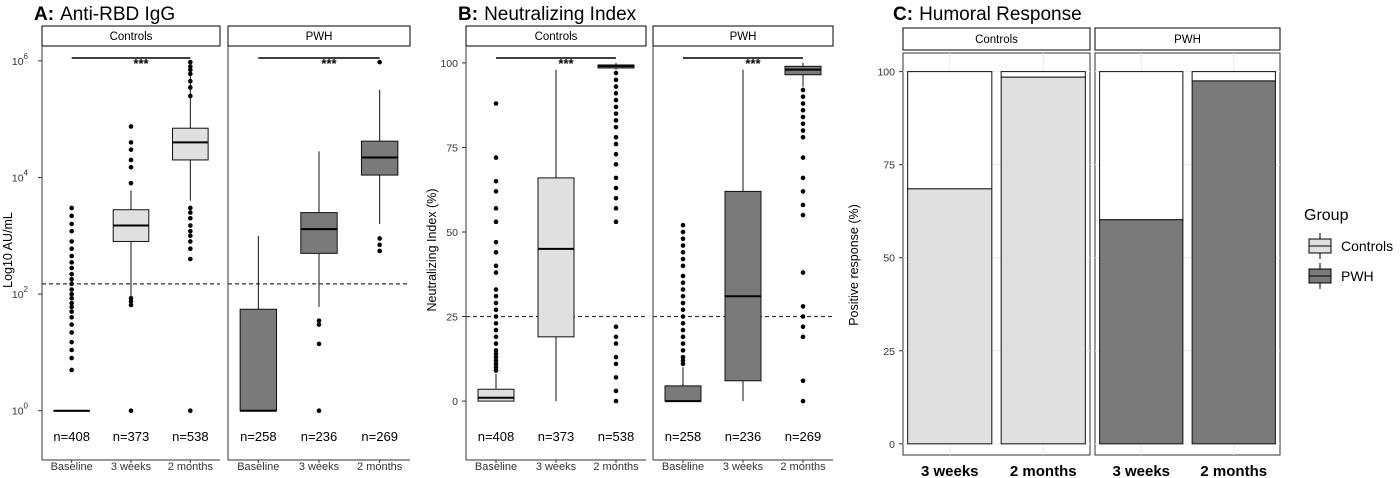  Describe the element at coordinates (556, 37) in the screenshot. I see `facet-strip-label: Controls` at that location.